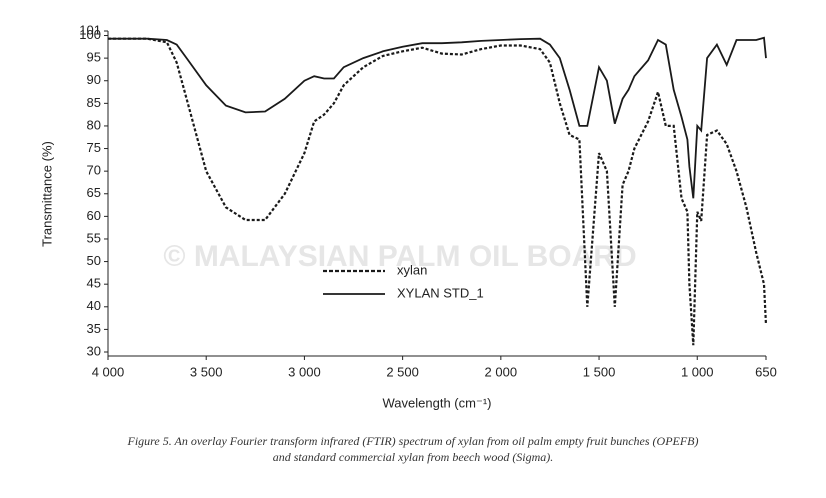 Image resolution: width=826 pixels, height=498 pixels. What do you see at coordinates (437, 402) in the screenshot?
I see `x-axis-label: Wavelength (cm⁻¹)` at bounding box center [437, 402].